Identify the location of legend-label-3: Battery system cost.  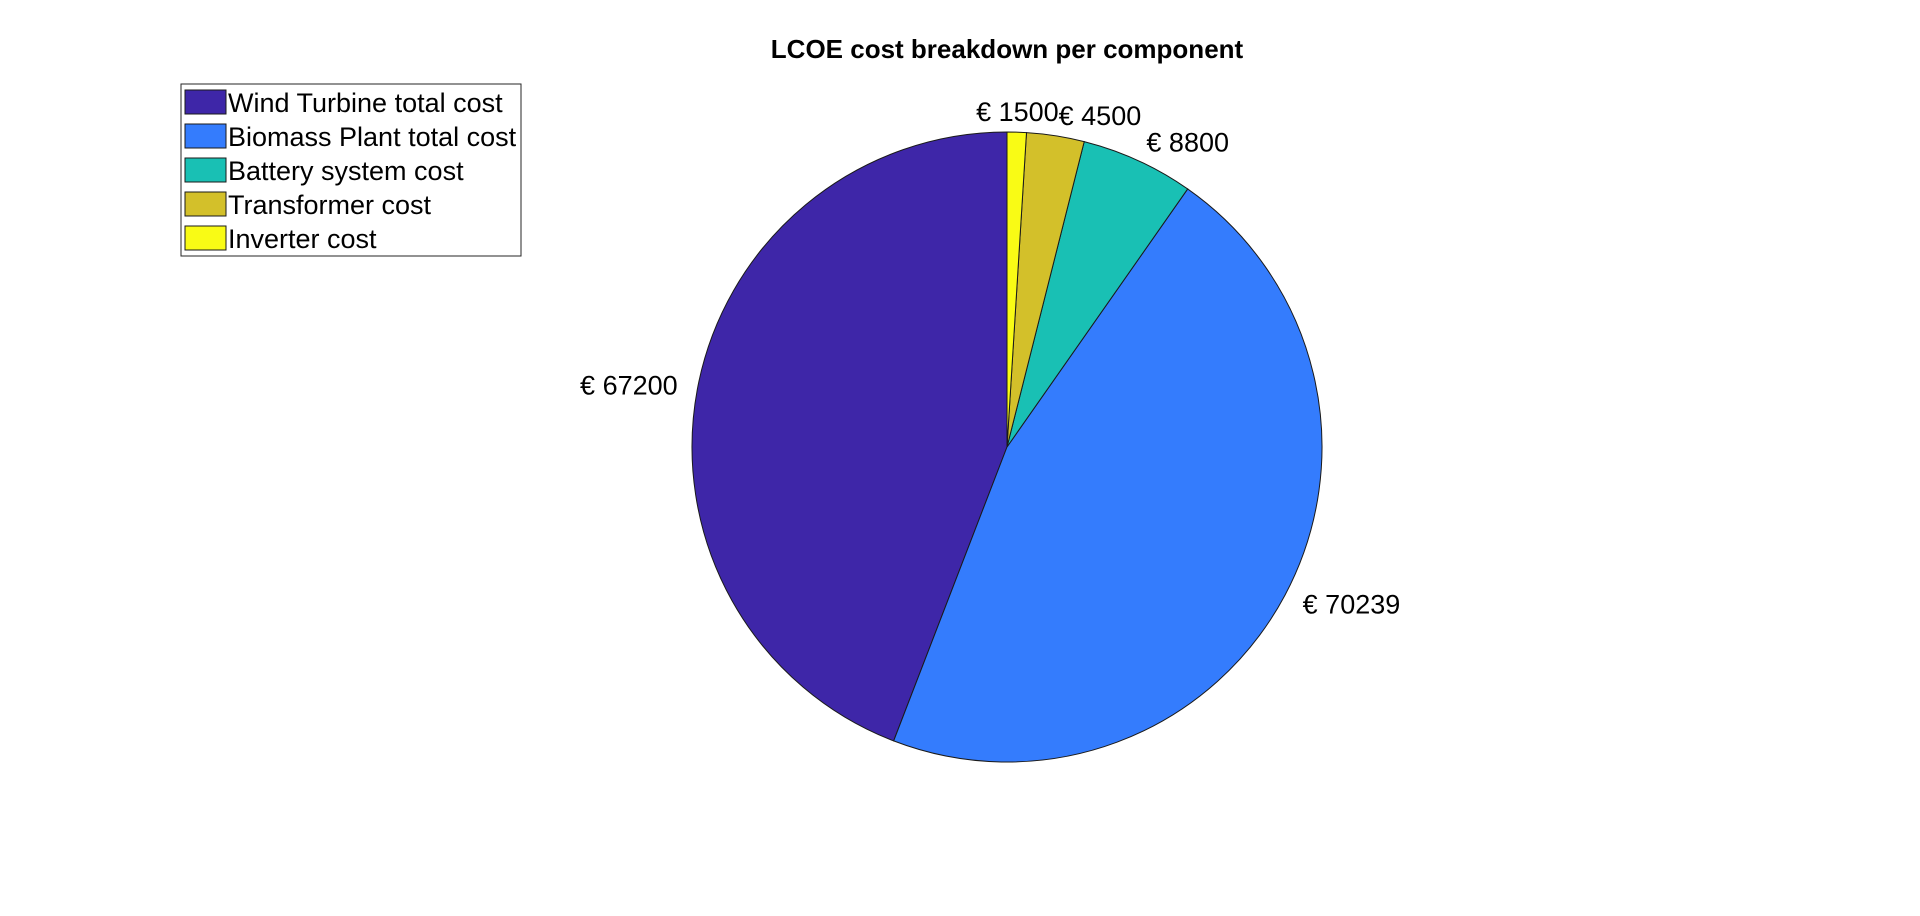
(346, 171).